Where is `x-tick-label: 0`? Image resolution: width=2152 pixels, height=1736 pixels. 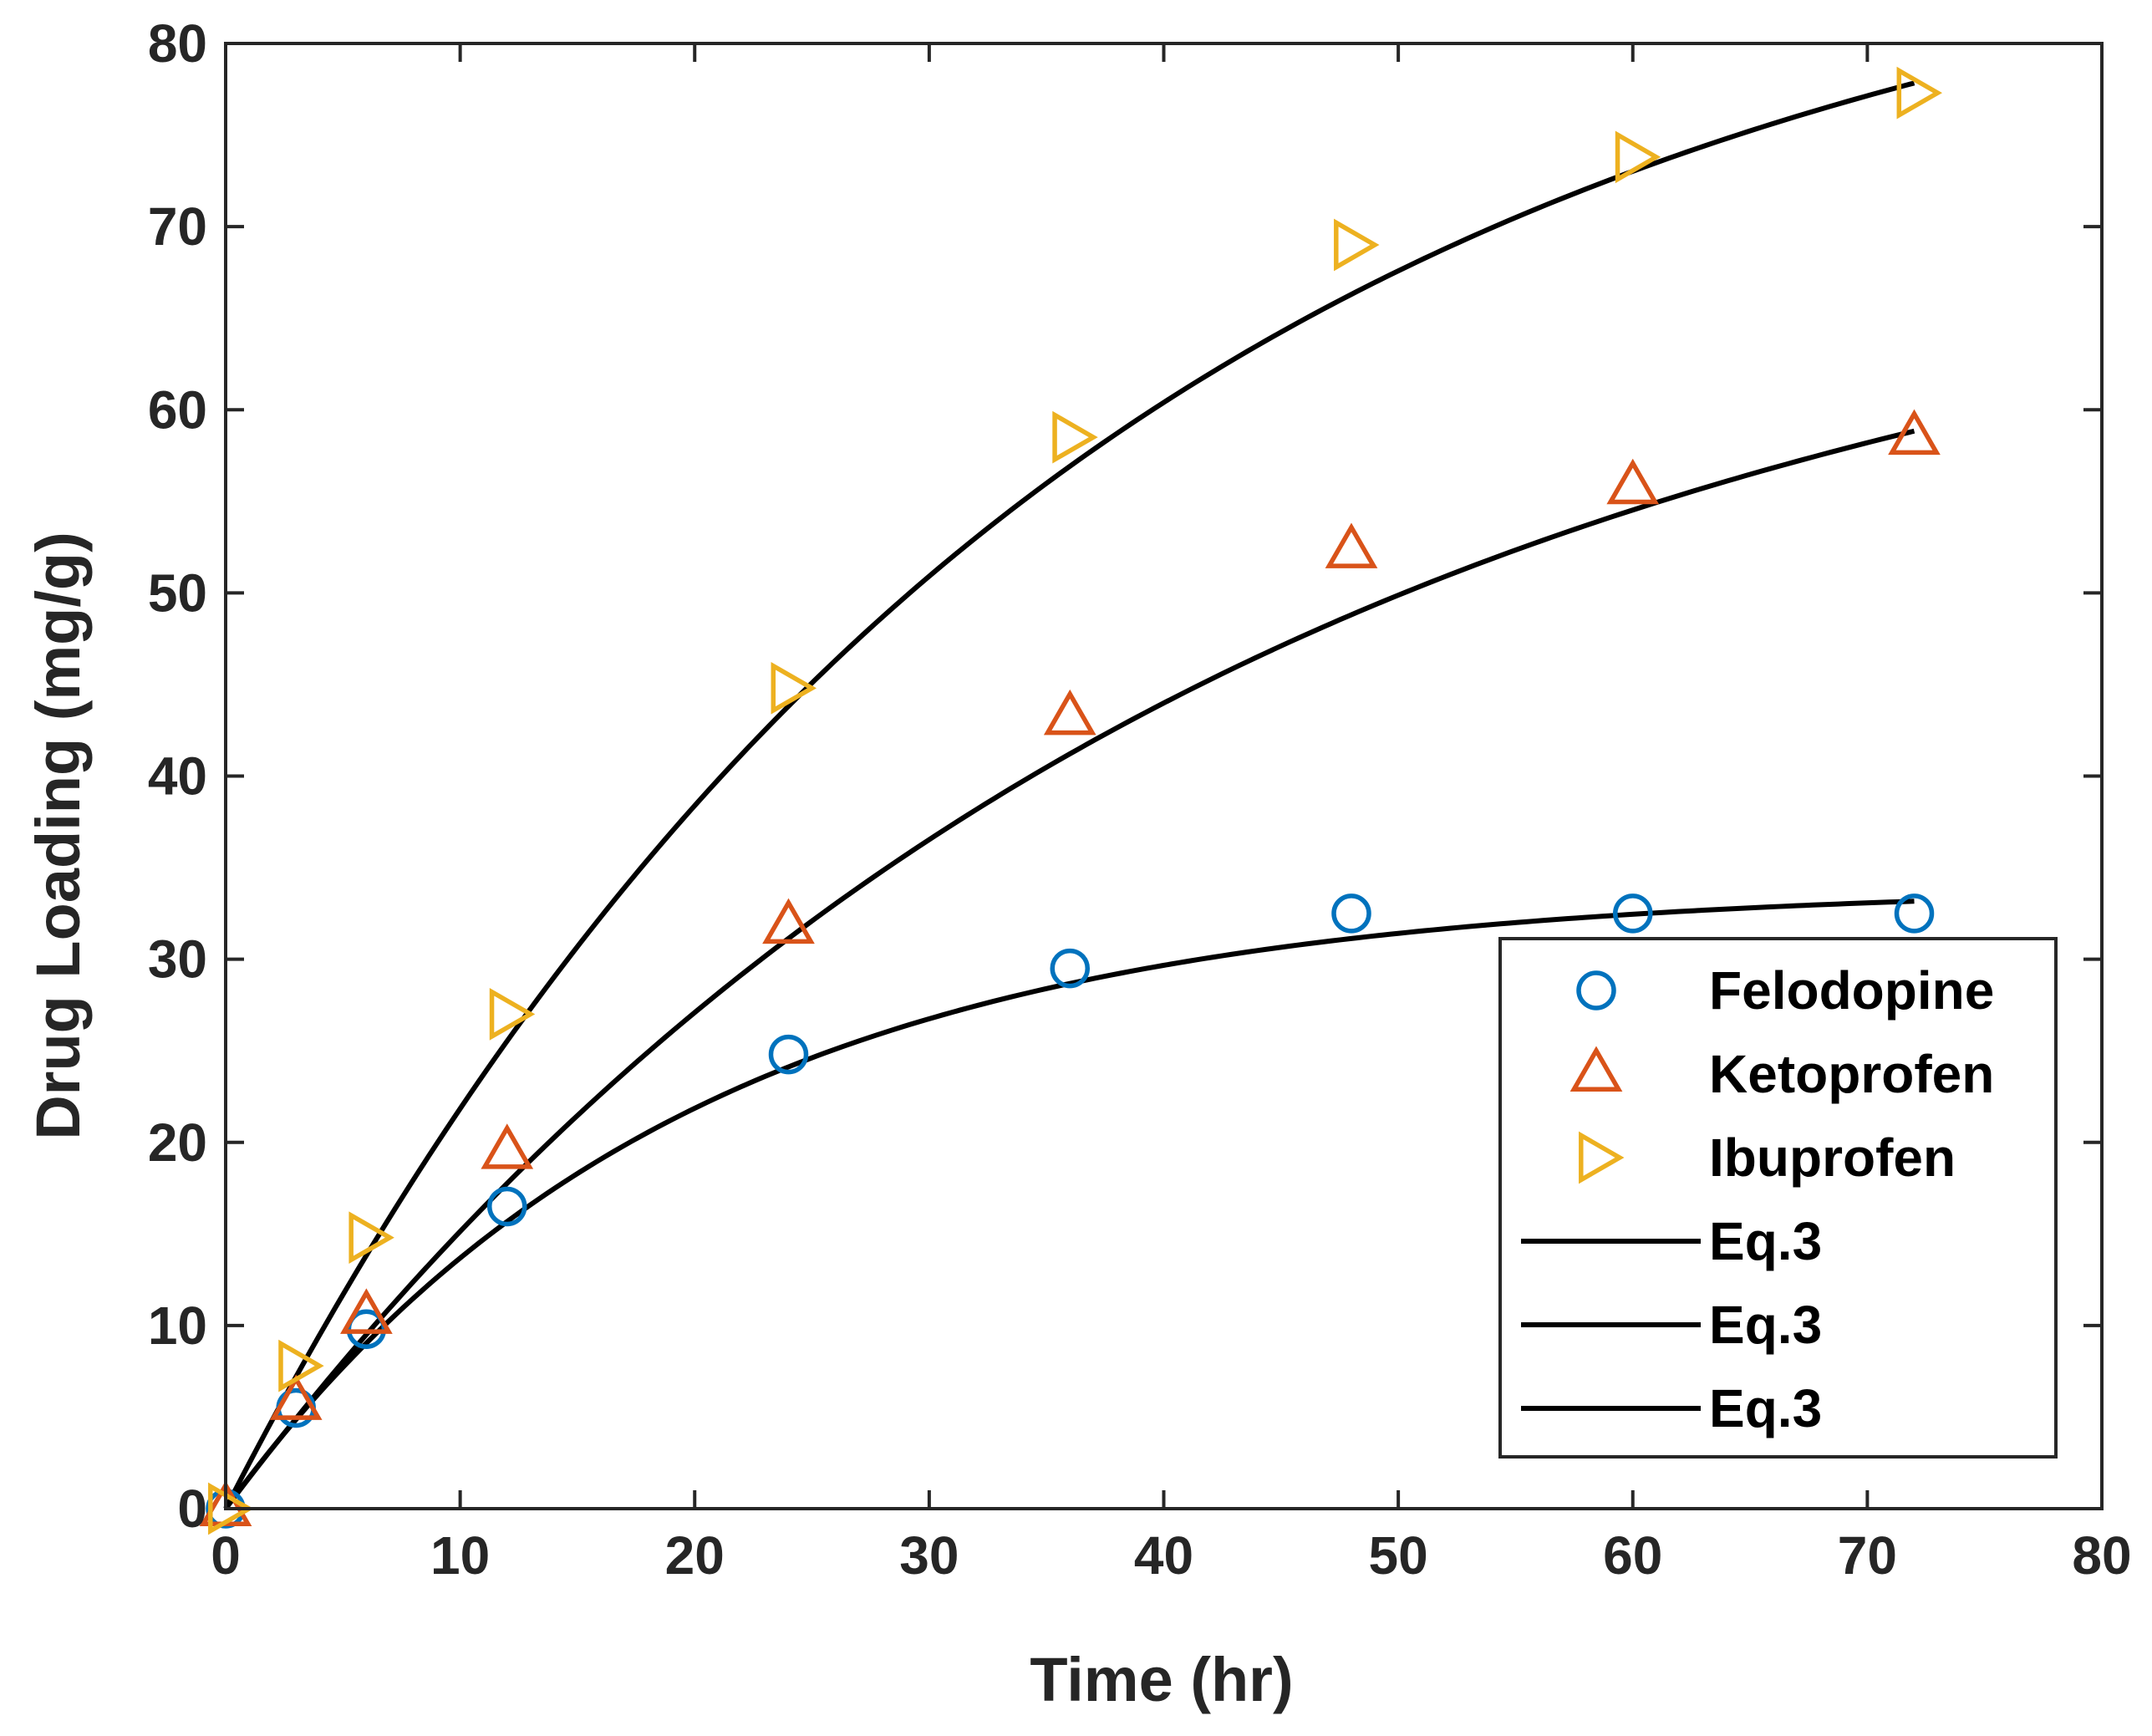
x-tick-label: 0 is located at coordinates (226, 1555).